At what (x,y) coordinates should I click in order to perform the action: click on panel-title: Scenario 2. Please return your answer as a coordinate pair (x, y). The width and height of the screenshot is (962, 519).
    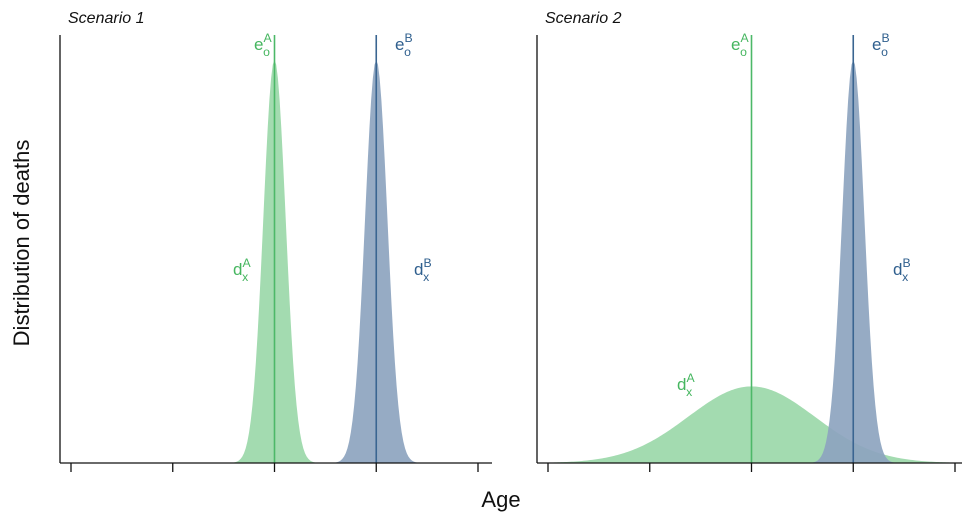
    Looking at the image, I should click on (583, 18).